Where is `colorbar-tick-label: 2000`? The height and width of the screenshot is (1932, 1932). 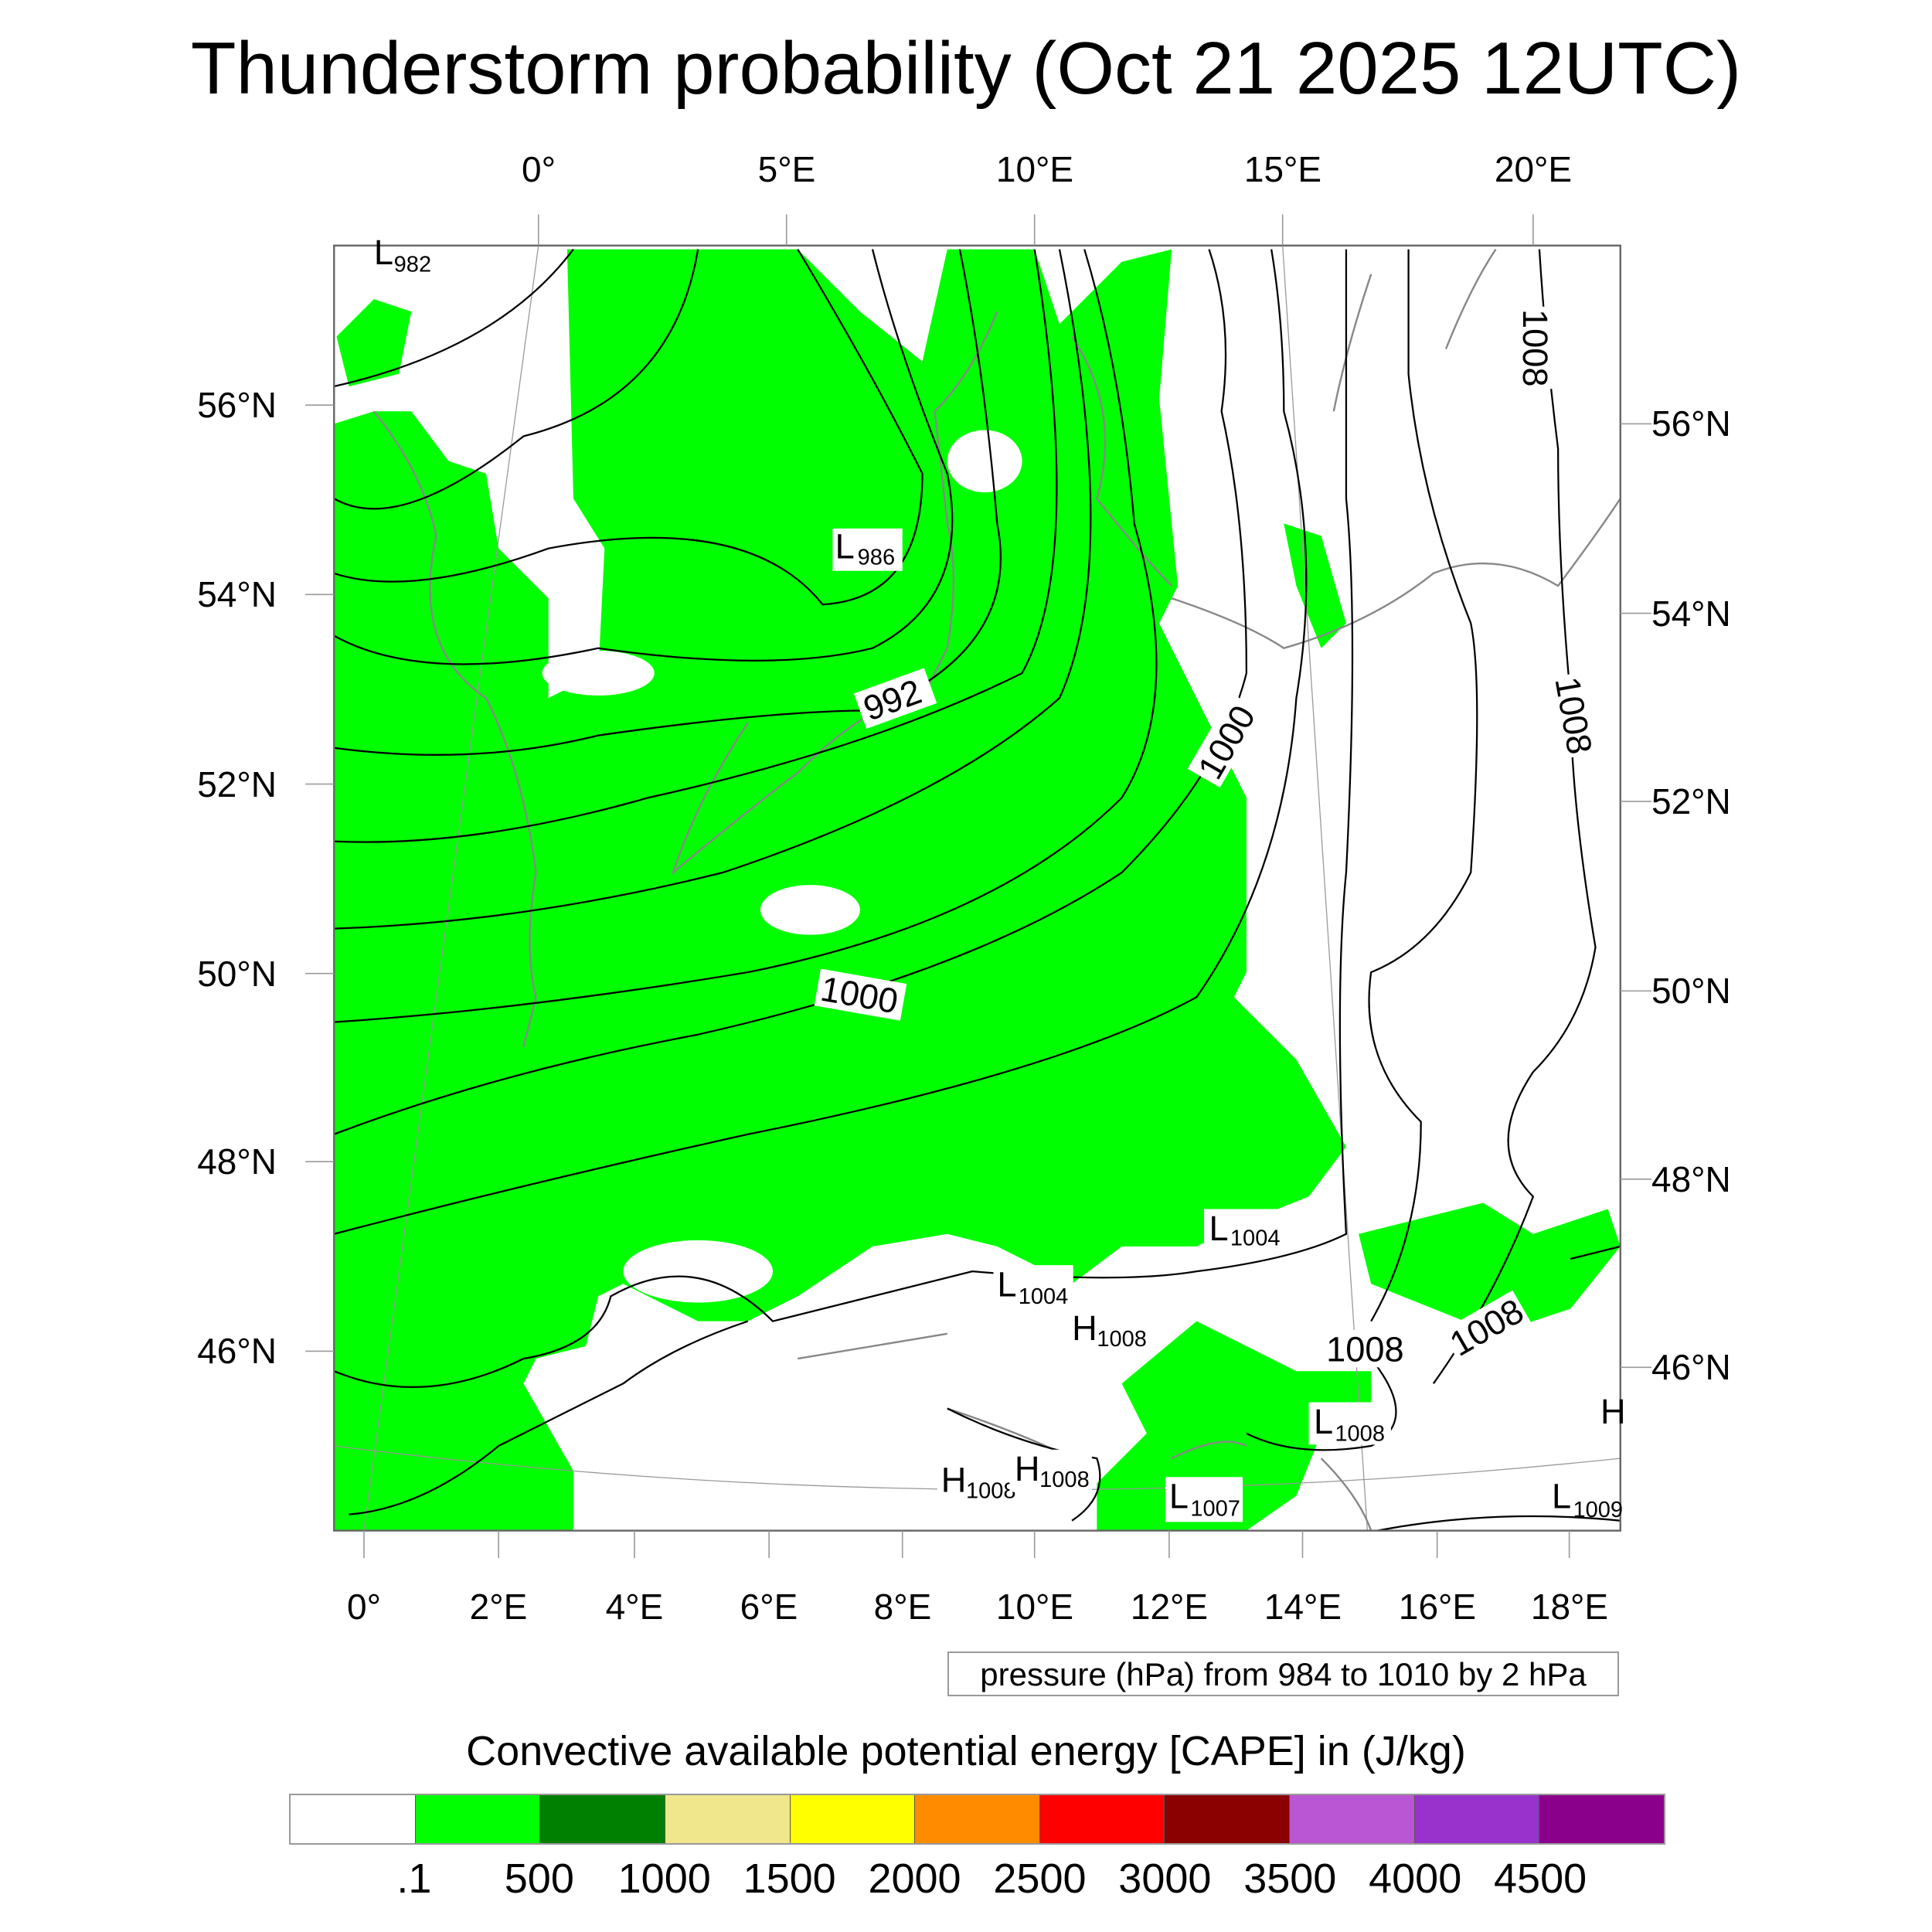 colorbar-tick-label: 2000 is located at coordinates (914, 1879).